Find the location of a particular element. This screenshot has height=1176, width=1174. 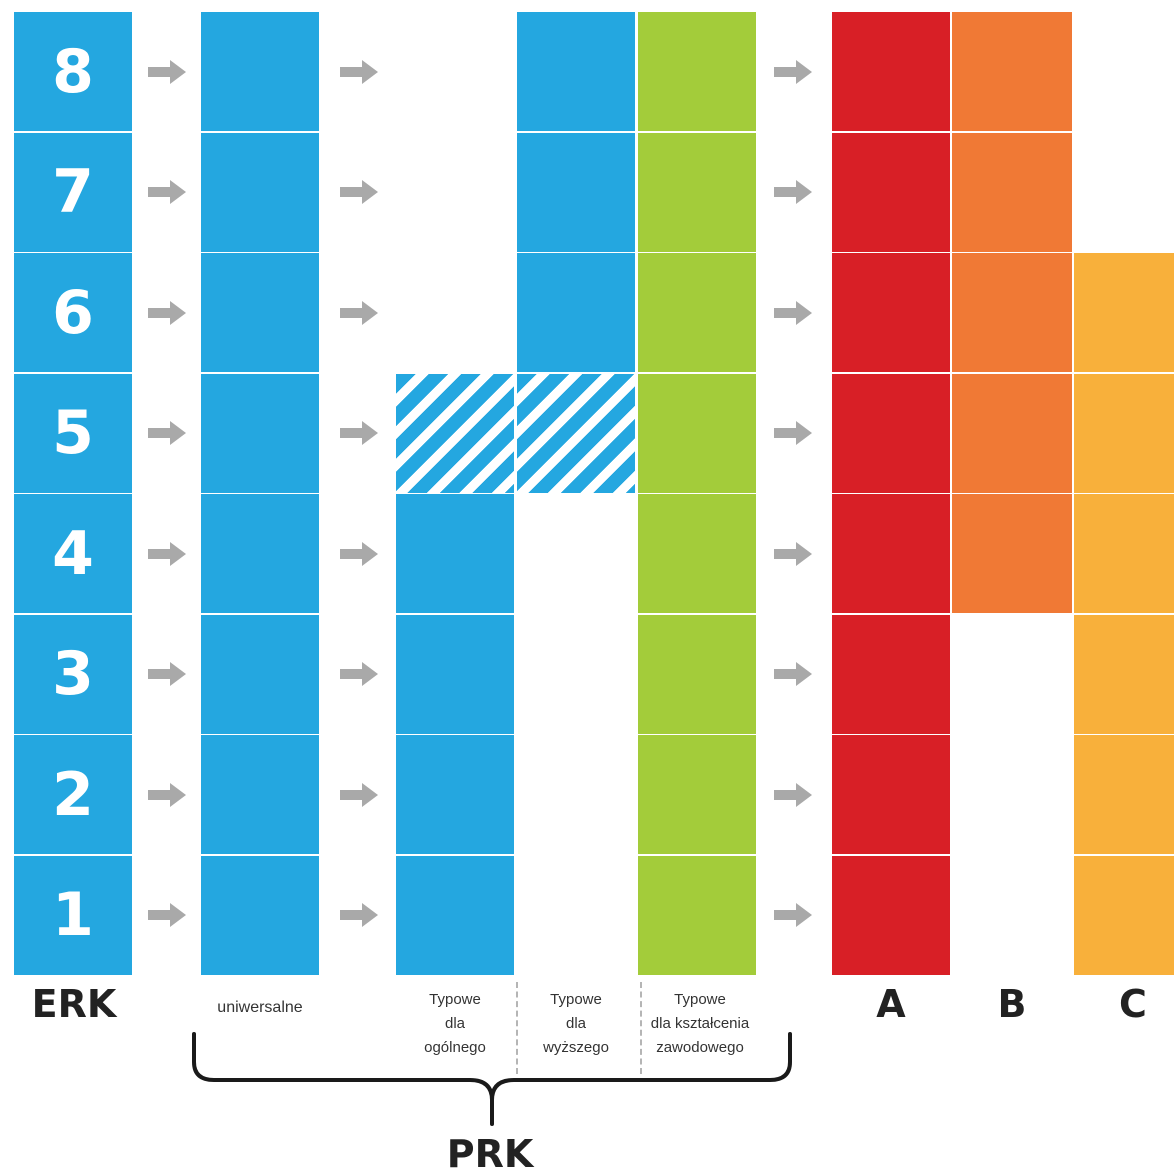

label-c: C is located at coordinates (1133, 1004).